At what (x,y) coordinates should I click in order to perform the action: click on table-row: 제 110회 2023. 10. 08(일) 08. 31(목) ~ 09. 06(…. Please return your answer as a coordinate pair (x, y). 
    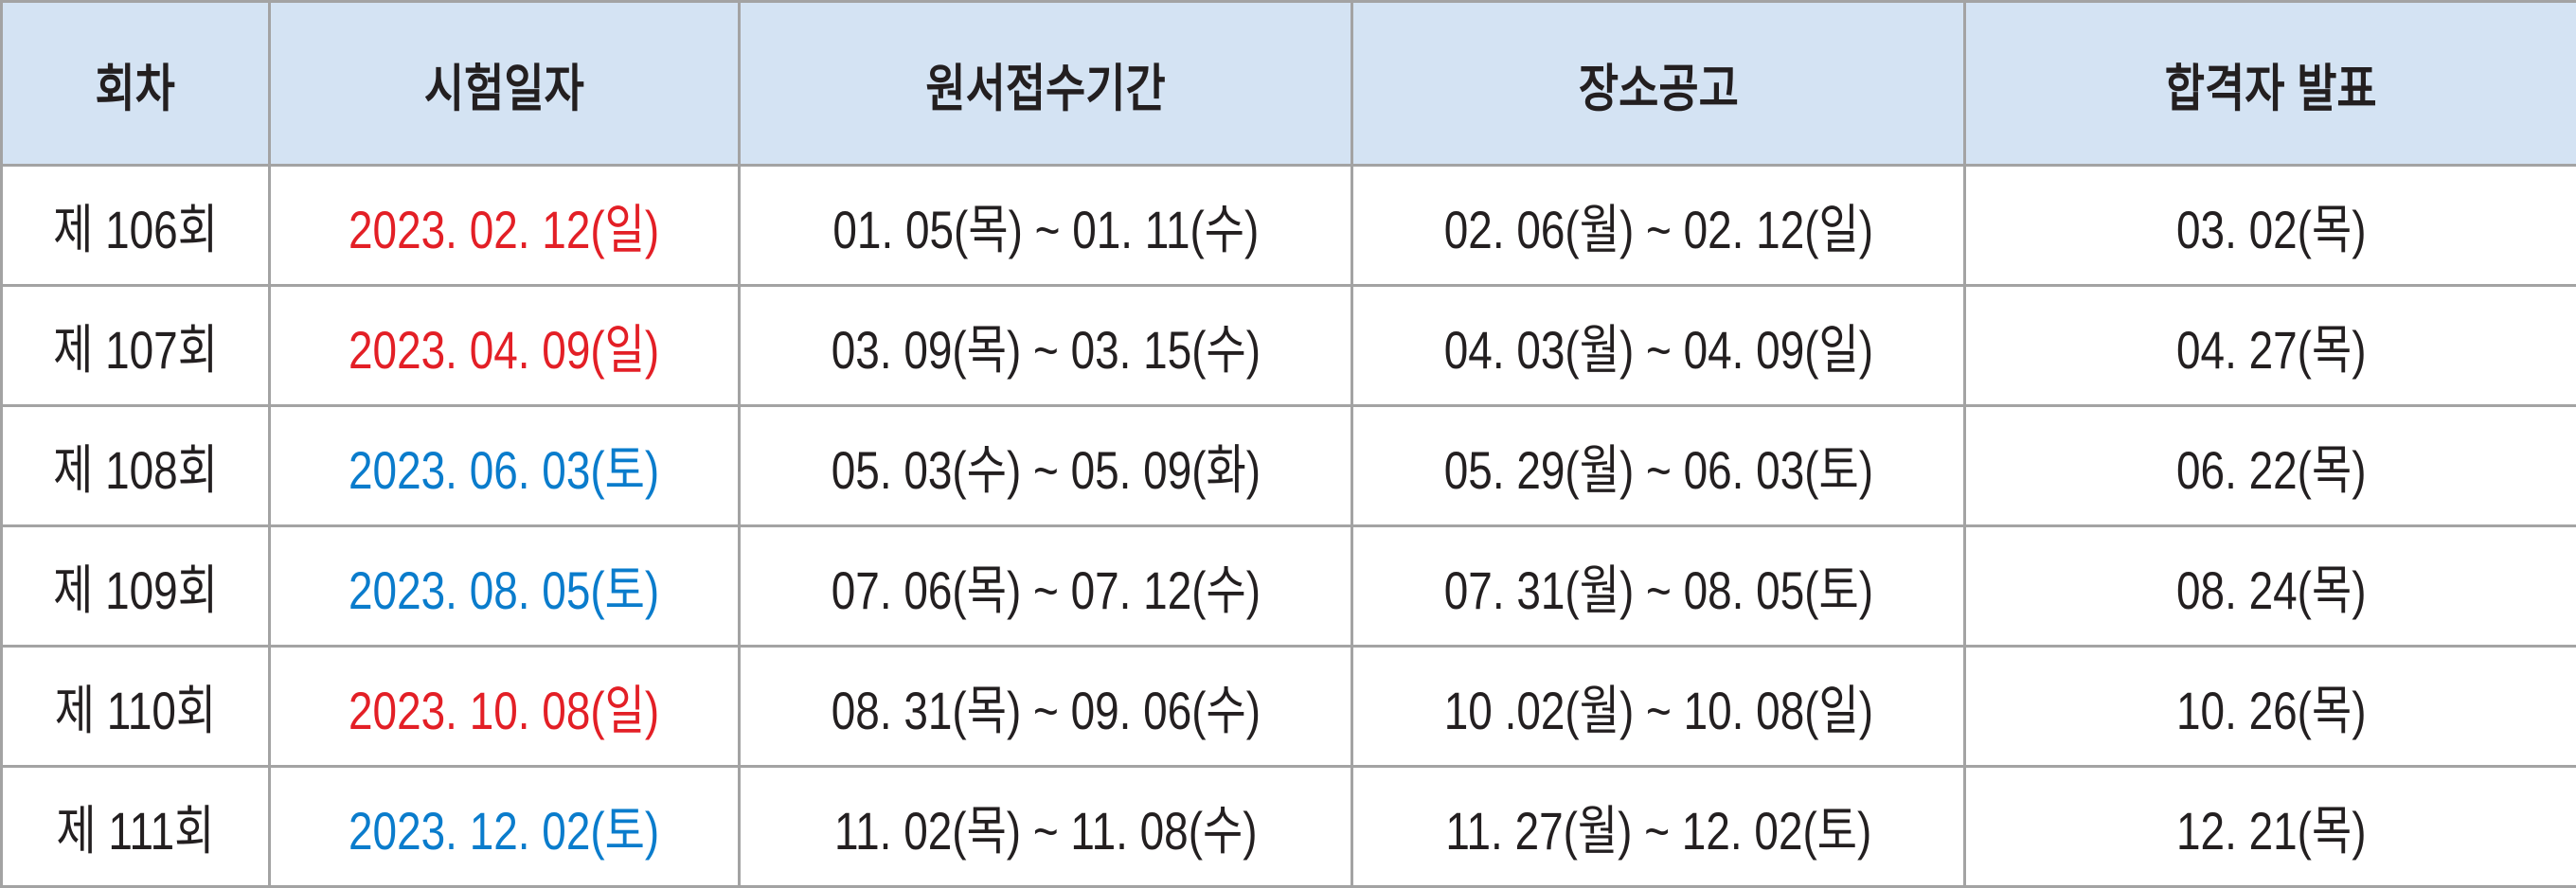
    Looking at the image, I should click on (1289, 707).